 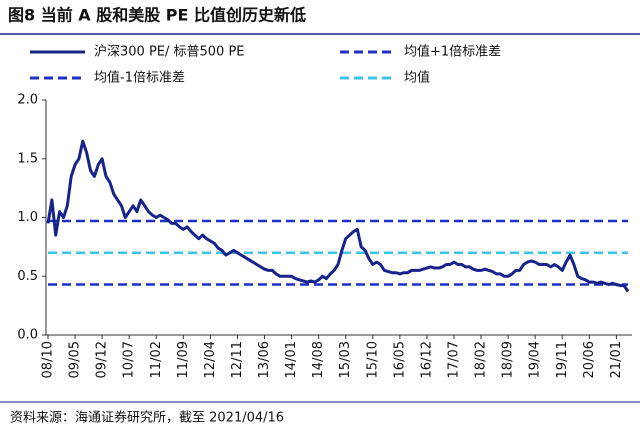 I want to click on x-tick-label: 21/01, so click(x=616, y=359).